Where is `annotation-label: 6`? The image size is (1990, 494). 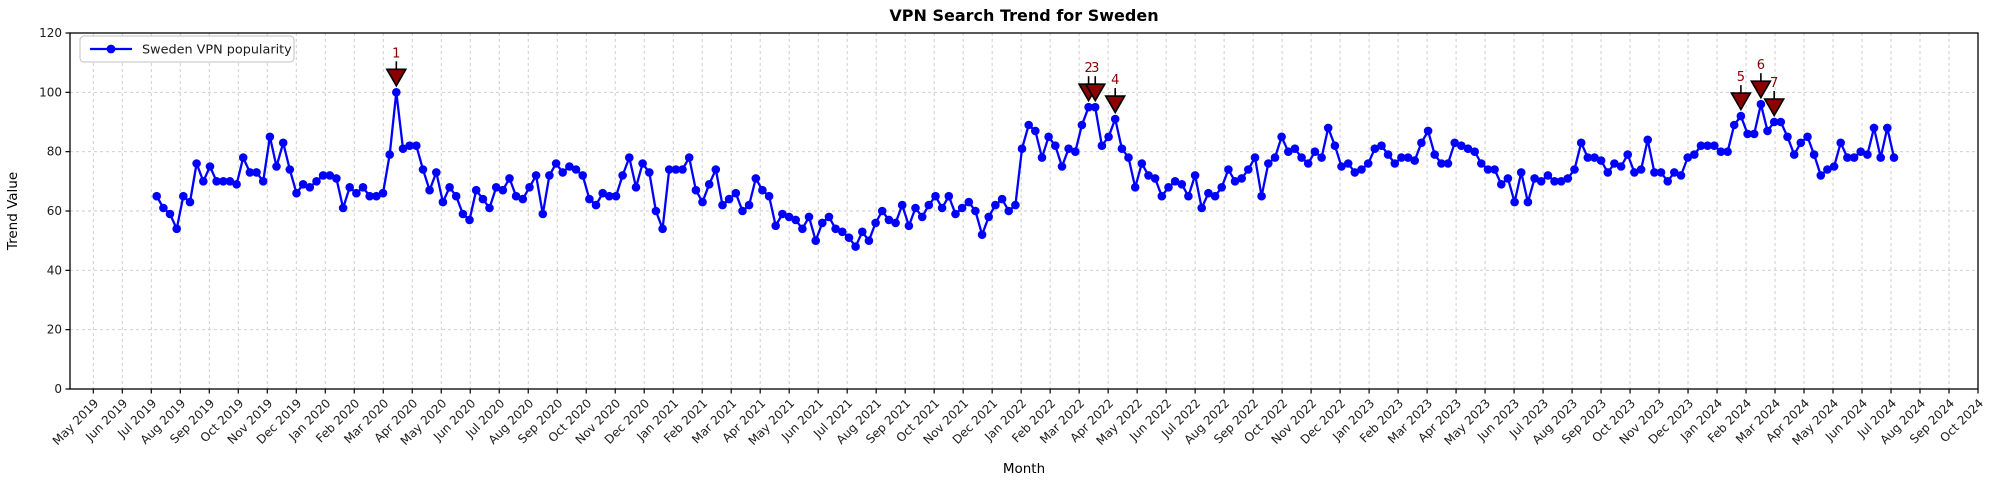
annotation-label: 6 is located at coordinates (1761, 65).